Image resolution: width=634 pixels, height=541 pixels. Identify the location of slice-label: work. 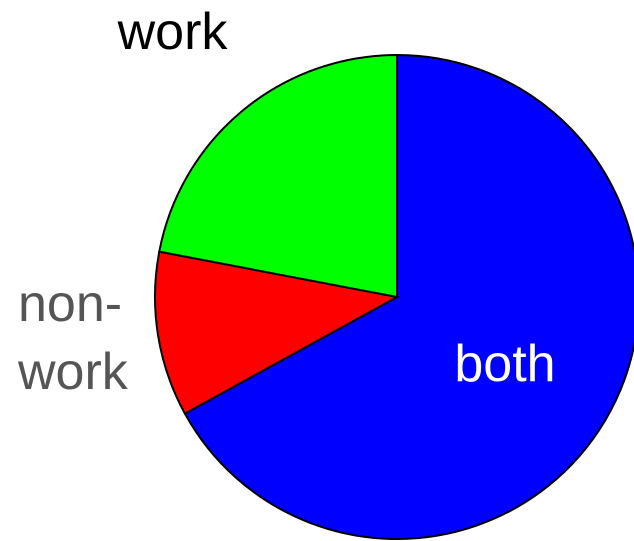
(172, 32).